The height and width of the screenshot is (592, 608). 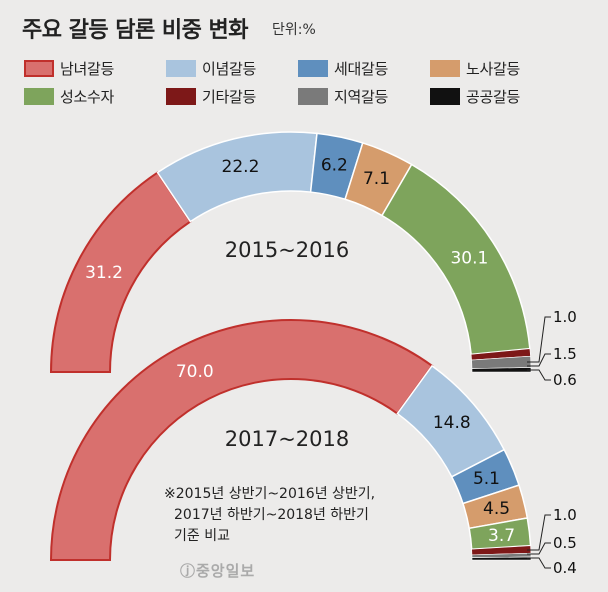 I want to click on legend-swatch-gender, so click(x=39, y=68).